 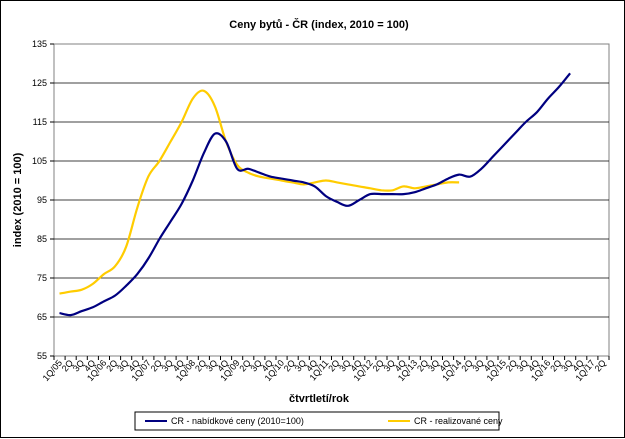 I want to click on legend, so click(x=317, y=421).